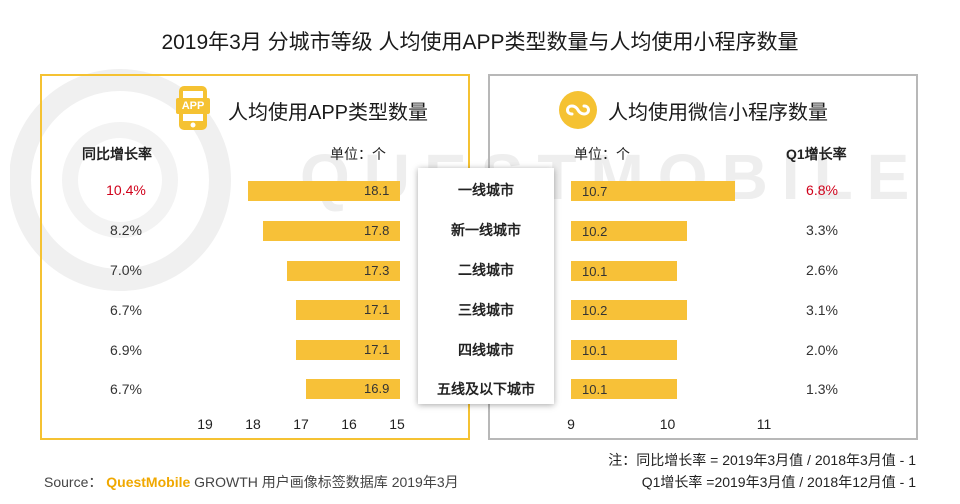 This screenshot has width=960, height=504. Describe the element at coordinates (120, 180) in the screenshot. I see `watermark-logo-icon` at that location.